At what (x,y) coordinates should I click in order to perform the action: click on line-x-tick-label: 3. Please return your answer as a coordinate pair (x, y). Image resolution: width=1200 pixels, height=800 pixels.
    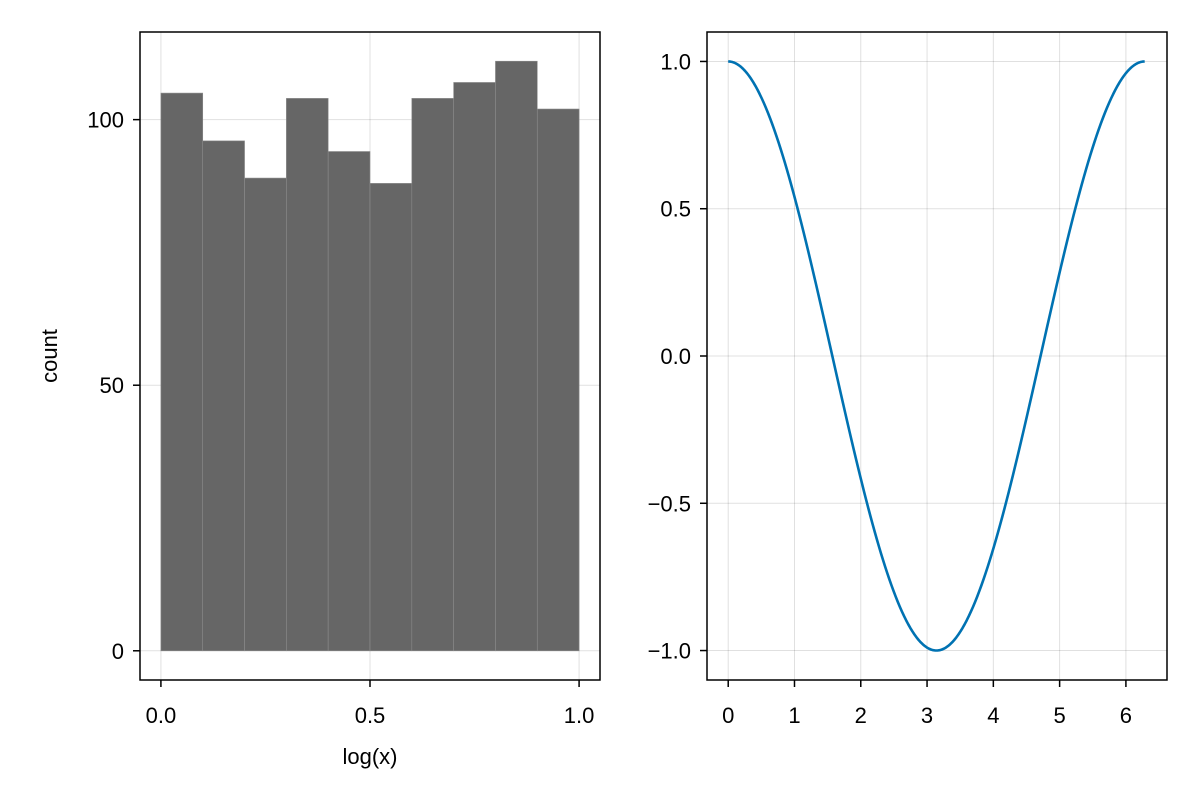
    Looking at the image, I should click on (927, 715).